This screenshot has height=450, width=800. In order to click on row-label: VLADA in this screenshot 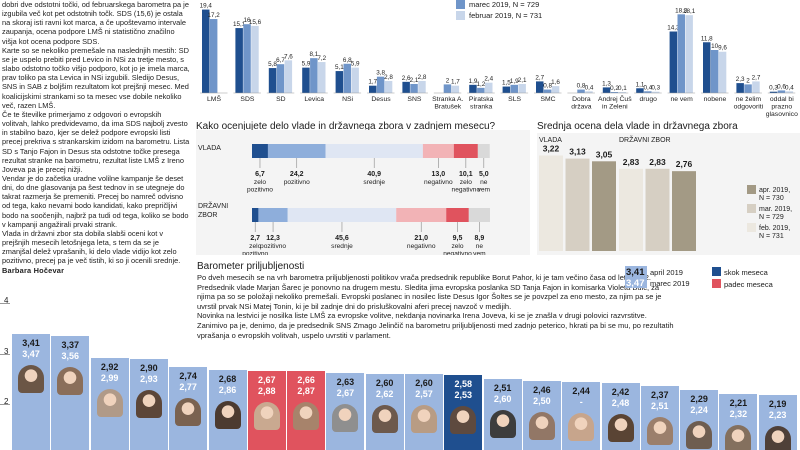, I will do `click(209, 148)`.